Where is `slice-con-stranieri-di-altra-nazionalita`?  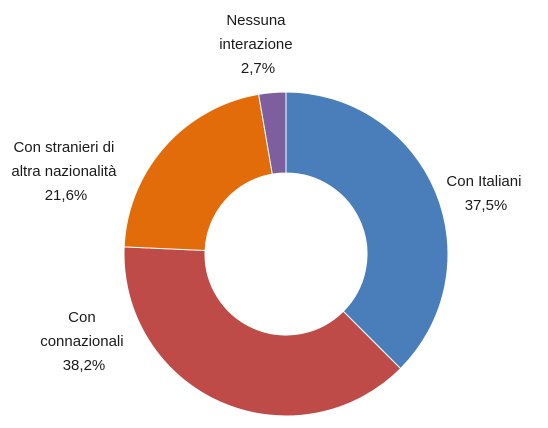
slice-con-stranieri-di-altra-nazionalita is located at coordinates (198, 172).